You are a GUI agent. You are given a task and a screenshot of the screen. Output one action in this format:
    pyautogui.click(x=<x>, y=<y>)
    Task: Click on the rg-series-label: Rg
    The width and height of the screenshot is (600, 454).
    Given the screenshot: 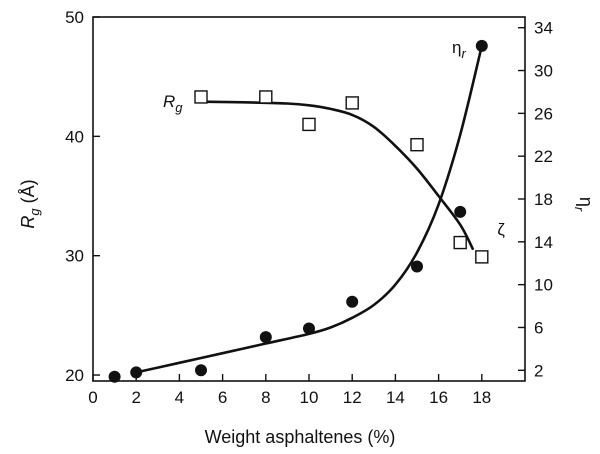 What is the action you would take?
    pyautogui.click(x=173, y=103)
    